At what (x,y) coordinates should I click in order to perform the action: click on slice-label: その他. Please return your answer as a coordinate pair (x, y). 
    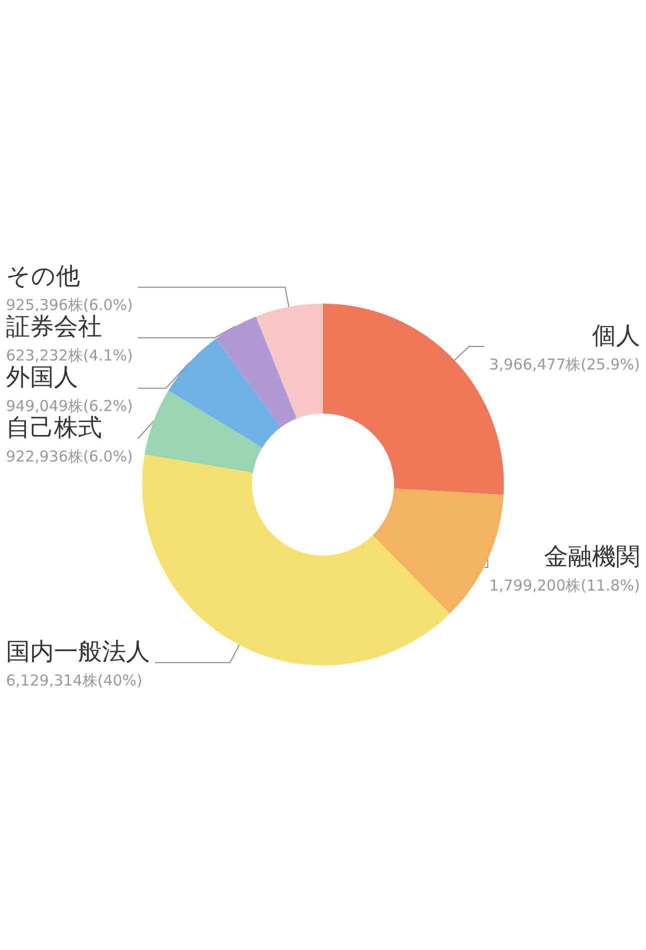
    Looking at the image, I should click on (43, 276).